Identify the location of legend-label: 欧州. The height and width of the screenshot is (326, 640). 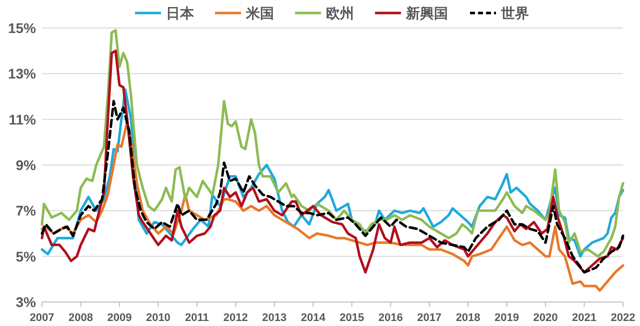
(340, 13).